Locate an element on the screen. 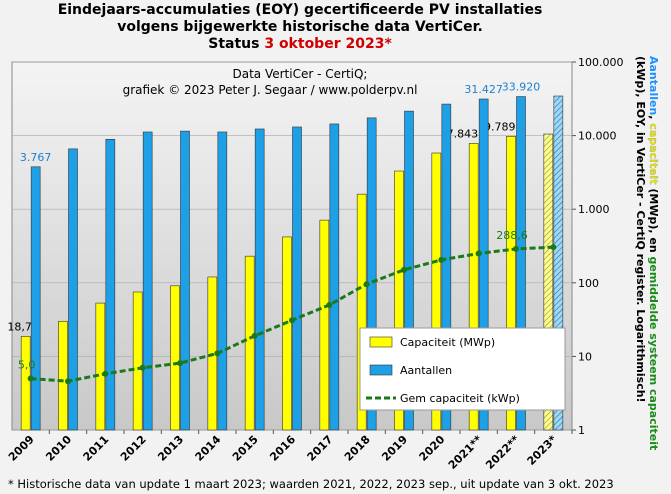 The image size is (671, 494). x-tick-label: 2017 is located at coordinates (320, 448).